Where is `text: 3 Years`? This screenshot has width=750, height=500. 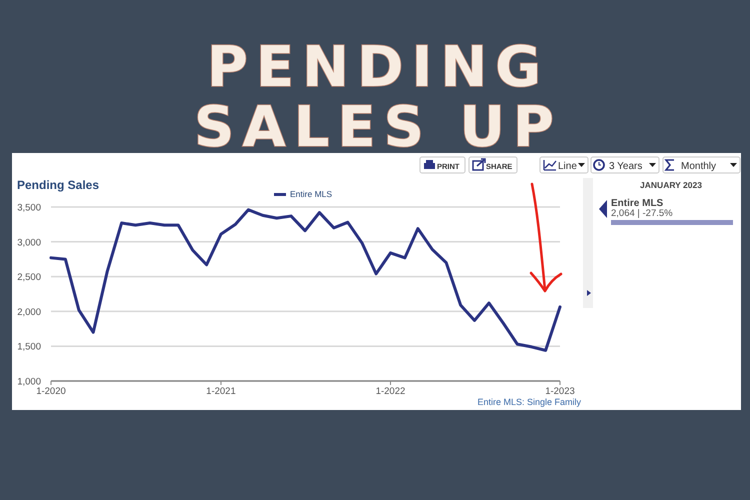 text: 3 Years is located at coordinates (625, 166).